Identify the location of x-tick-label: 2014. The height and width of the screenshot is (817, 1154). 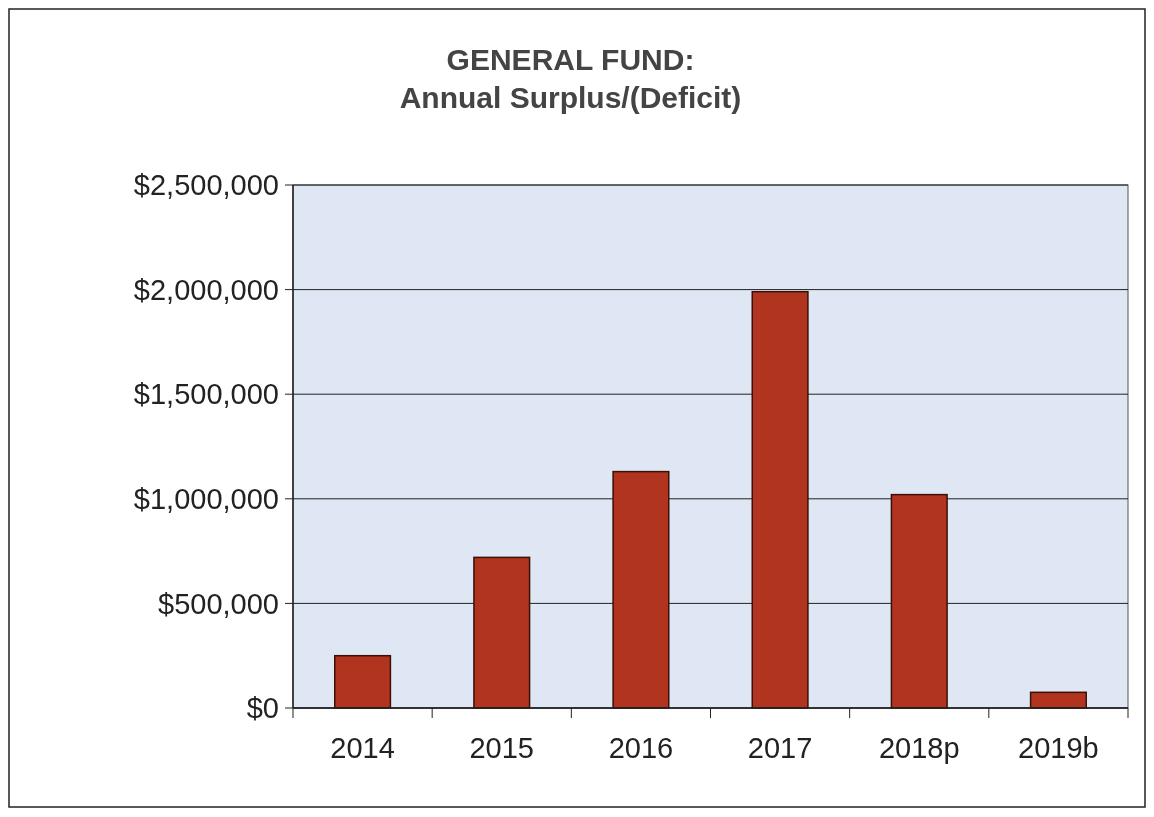
(362, 748).